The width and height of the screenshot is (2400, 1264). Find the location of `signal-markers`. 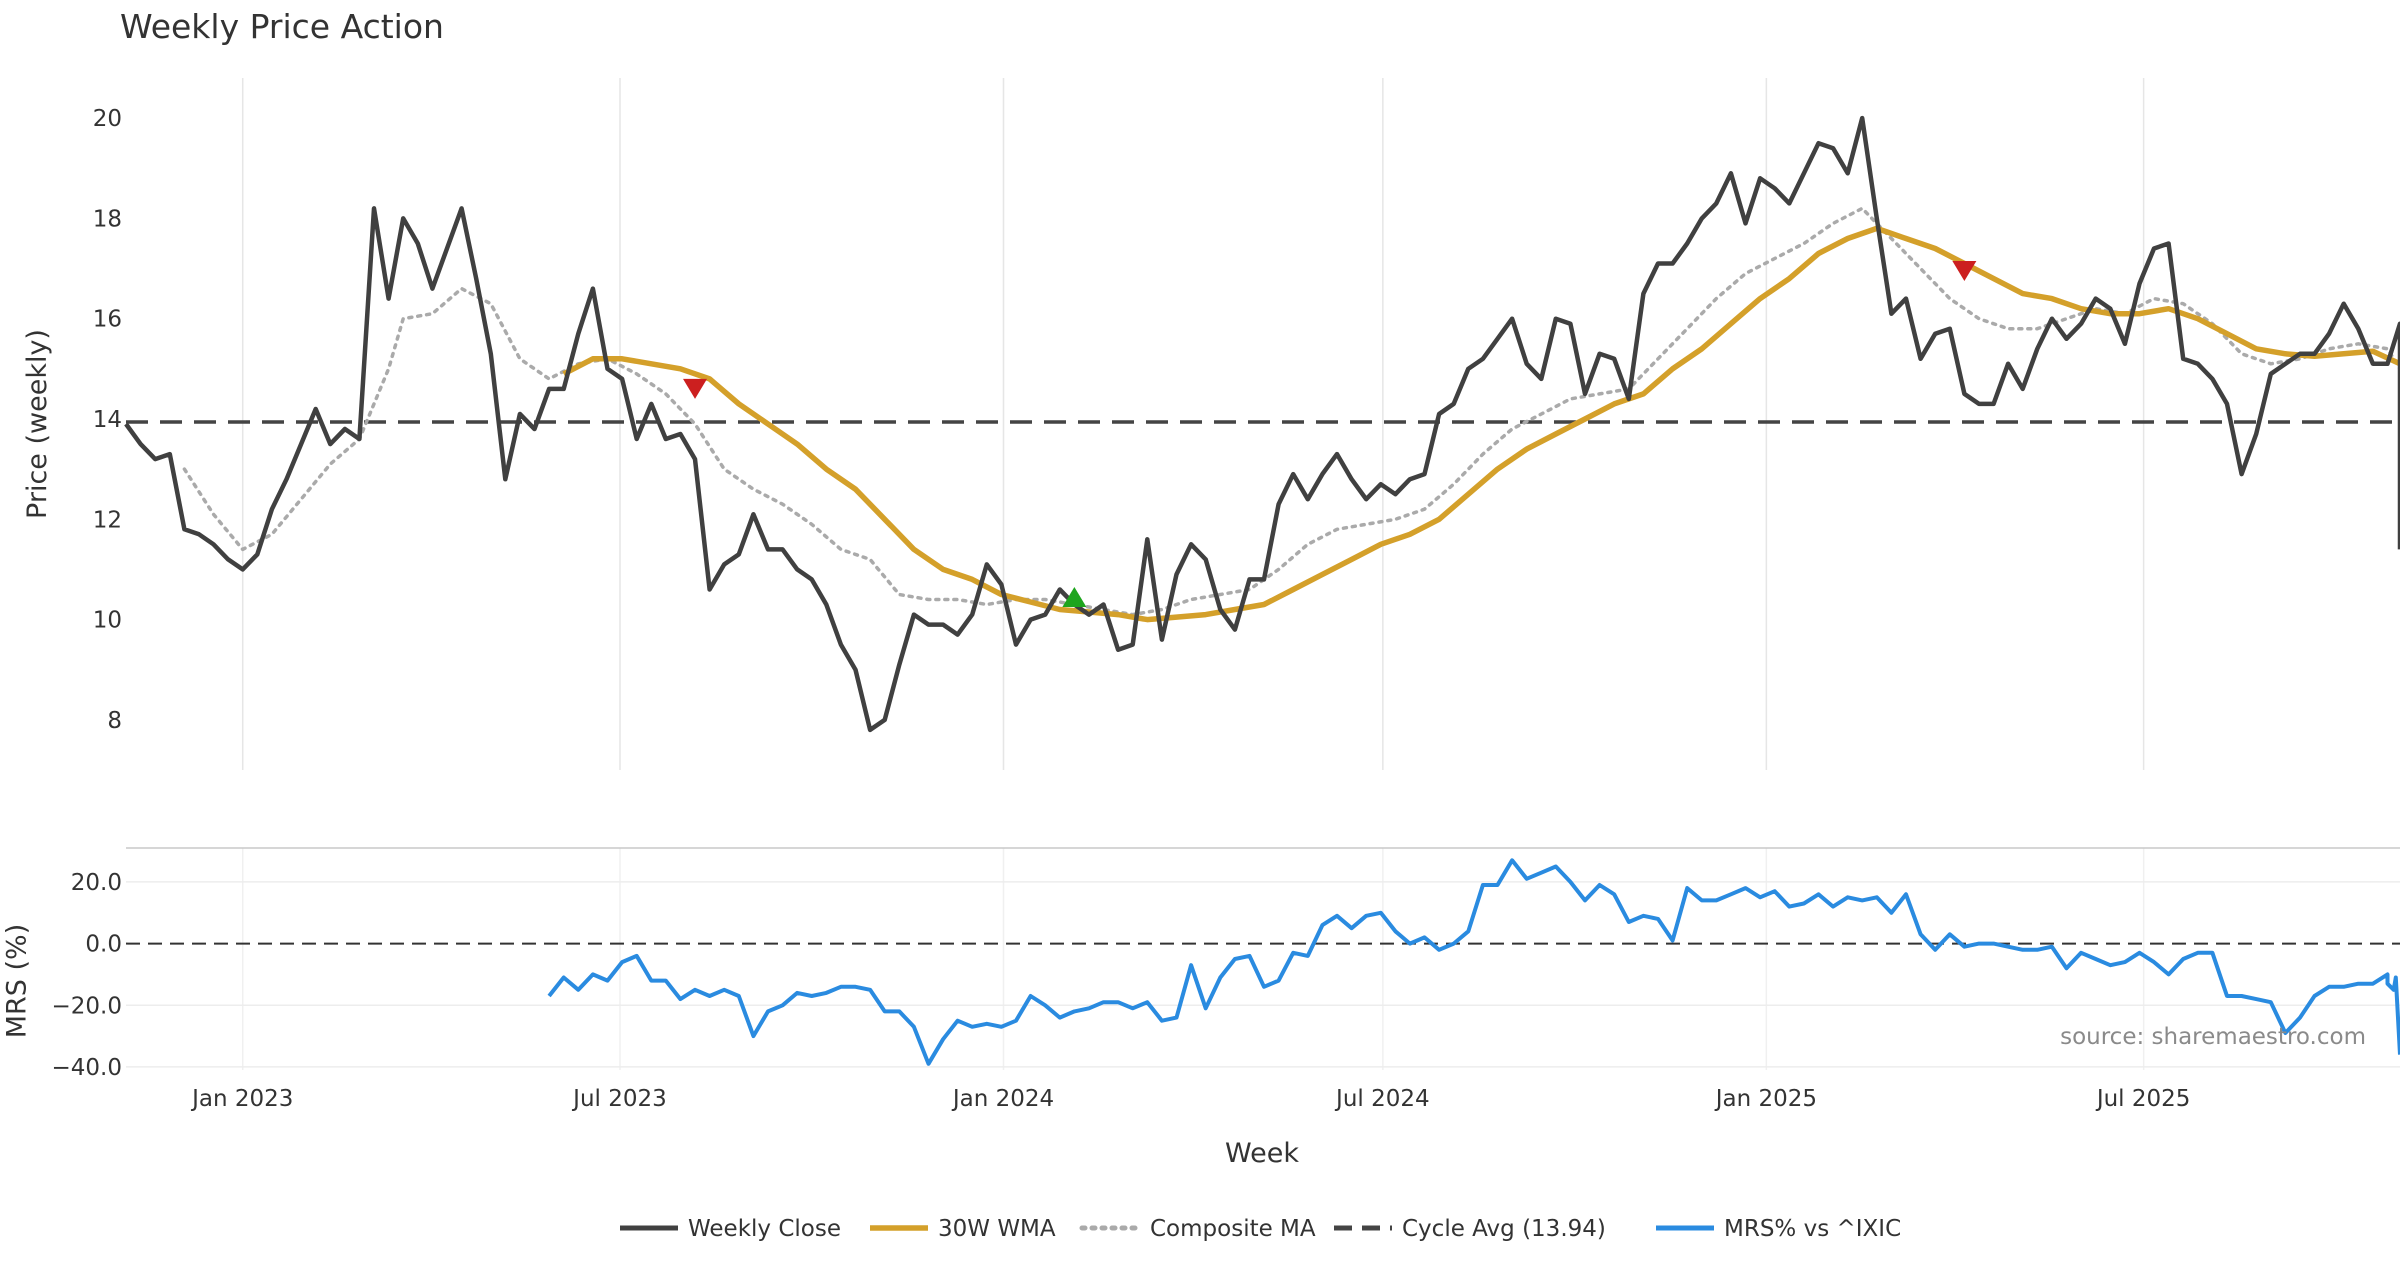

signal-markers is located at coordinates (1330, 434).